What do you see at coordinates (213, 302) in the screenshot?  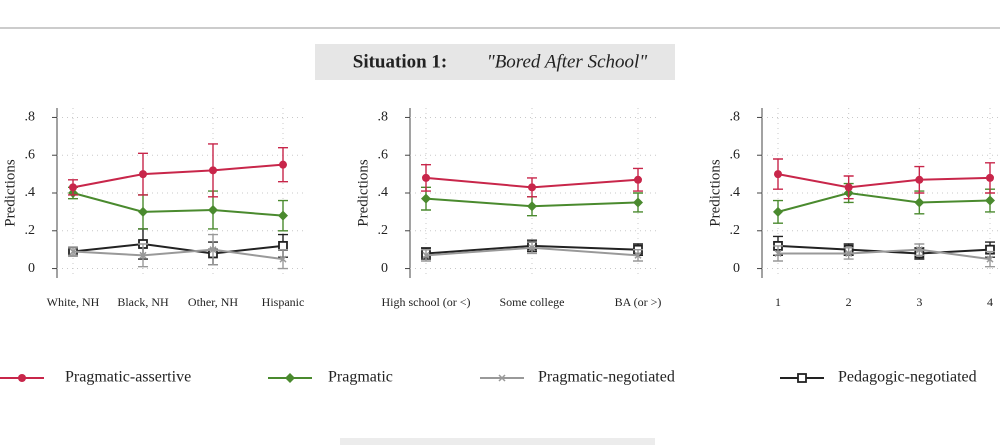 I see `x-tick-label: Other, NH` at bounding box center [213, 302].